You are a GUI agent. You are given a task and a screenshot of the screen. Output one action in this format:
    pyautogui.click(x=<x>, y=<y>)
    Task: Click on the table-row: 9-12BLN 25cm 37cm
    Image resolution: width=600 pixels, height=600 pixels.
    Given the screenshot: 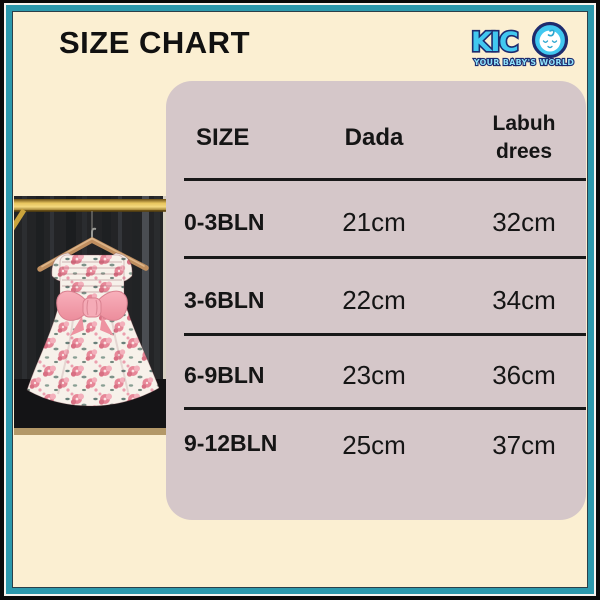 What is the action you would take?
    pyautogui.click(x=376, y=465)
    